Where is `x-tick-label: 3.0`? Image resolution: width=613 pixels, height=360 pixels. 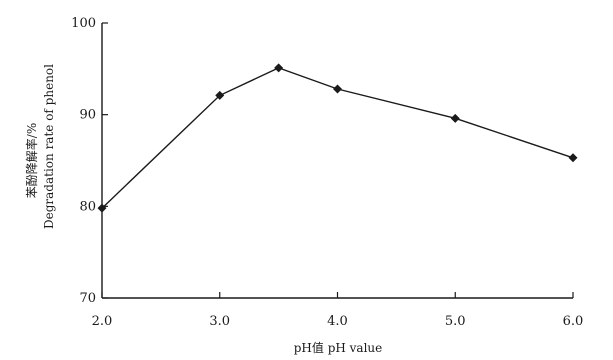 x-tick-label: 3.0 is located at coordinates (219, 321).